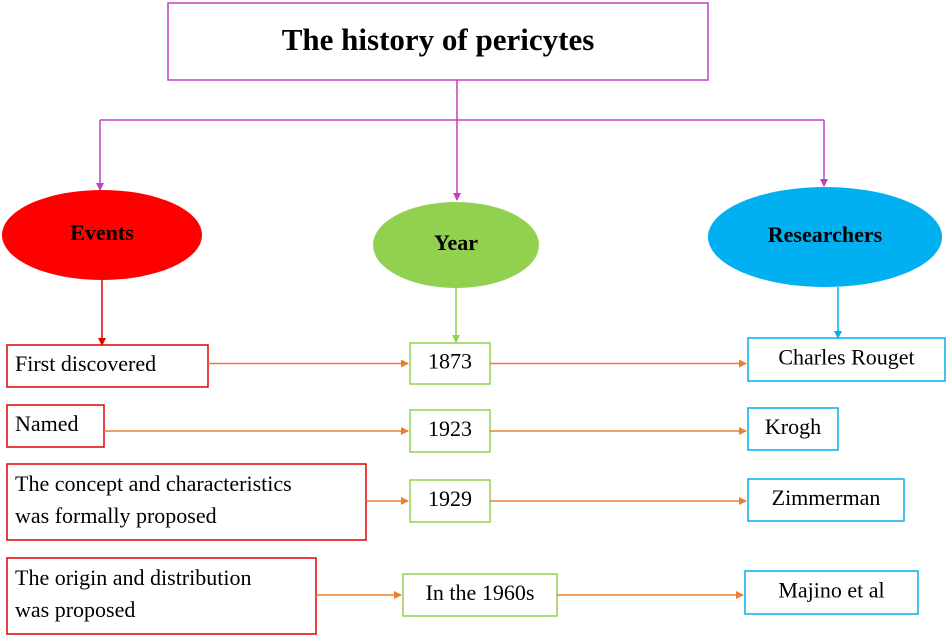 This screenshot has width=950, height=637. I want to click on event-text: was proposed, so click(75, 609).